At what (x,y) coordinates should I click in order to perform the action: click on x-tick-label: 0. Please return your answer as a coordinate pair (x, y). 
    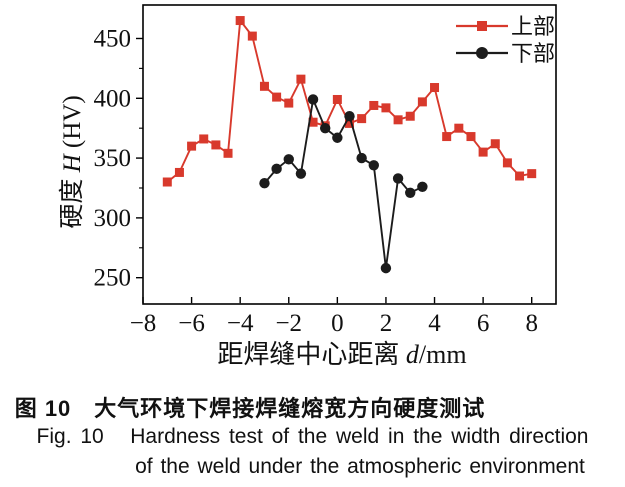
    Looking at the image, I should click on (337, 323).